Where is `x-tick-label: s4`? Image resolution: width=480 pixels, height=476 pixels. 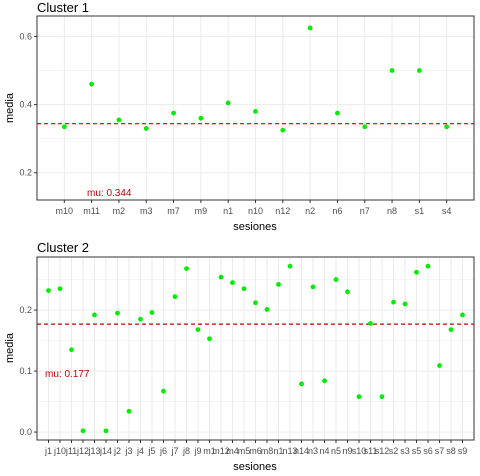 x-tick-label: s4 is located at coordinates (447, 211).